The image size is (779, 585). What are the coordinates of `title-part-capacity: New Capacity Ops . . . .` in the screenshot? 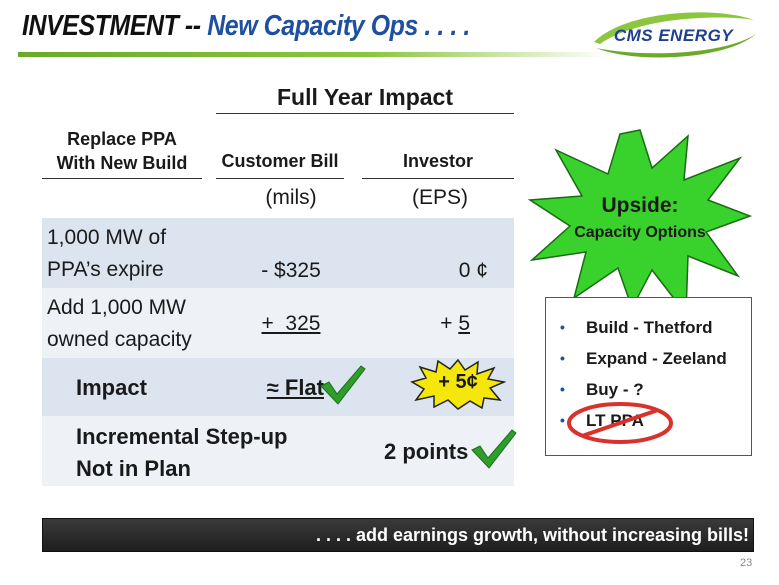 It's located at (335, 26).